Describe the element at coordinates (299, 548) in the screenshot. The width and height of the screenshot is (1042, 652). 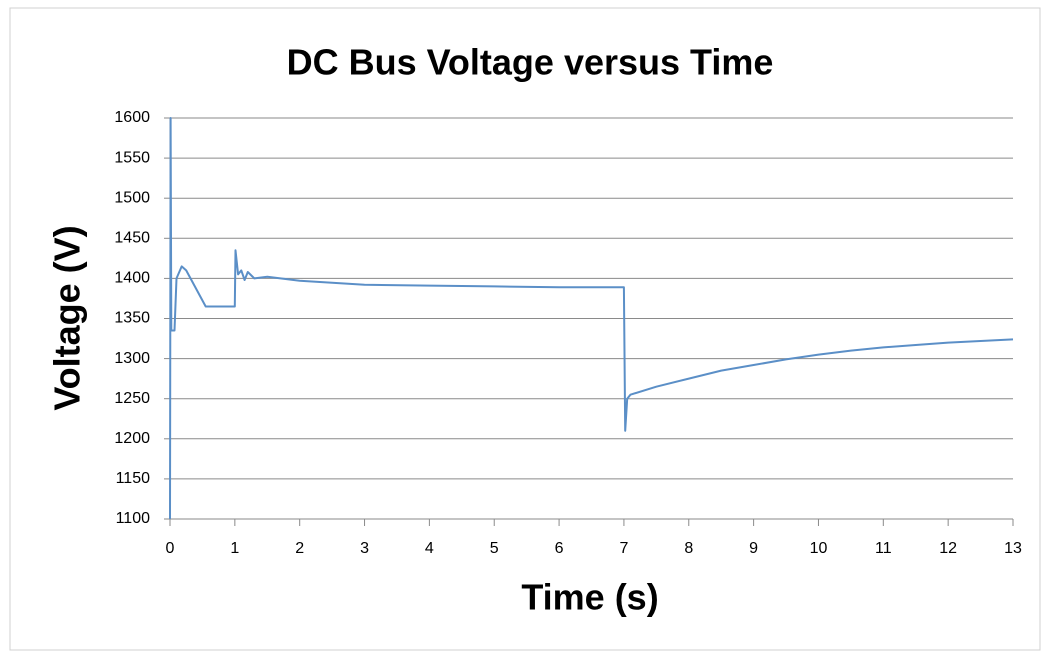
I see `x-tick-label: 2` at that location.